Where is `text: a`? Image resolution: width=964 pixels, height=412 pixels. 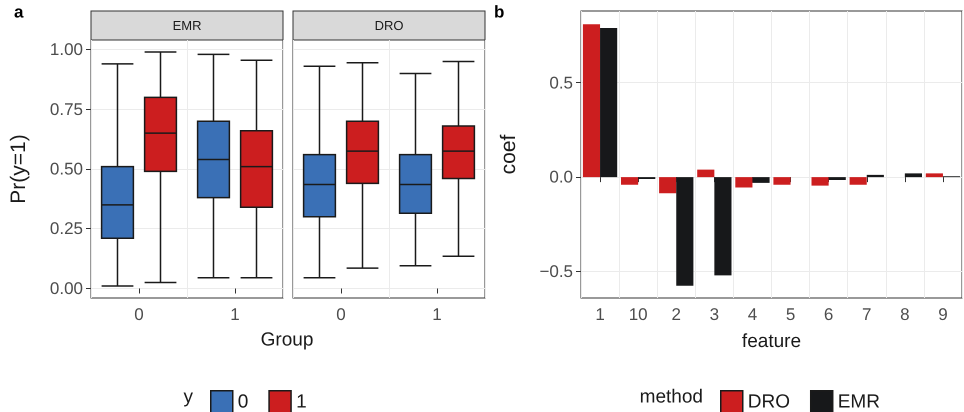 text: a is located at coordinates (19, 12).